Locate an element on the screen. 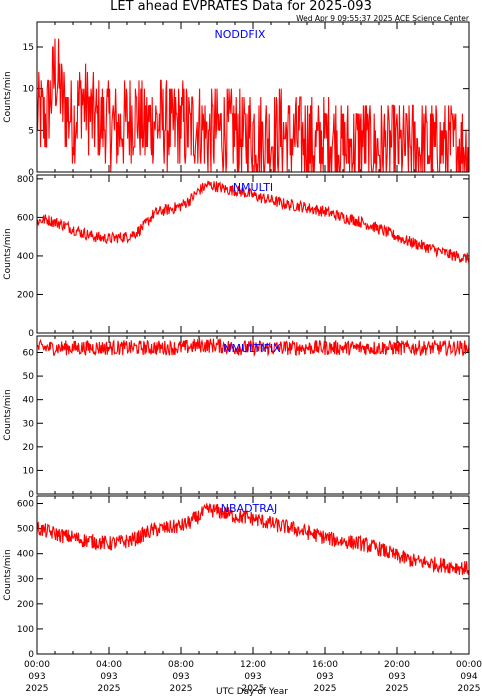 This screenshot has width=482, height=700. y-tick-label: 5 is located at coordinates (31, 131).